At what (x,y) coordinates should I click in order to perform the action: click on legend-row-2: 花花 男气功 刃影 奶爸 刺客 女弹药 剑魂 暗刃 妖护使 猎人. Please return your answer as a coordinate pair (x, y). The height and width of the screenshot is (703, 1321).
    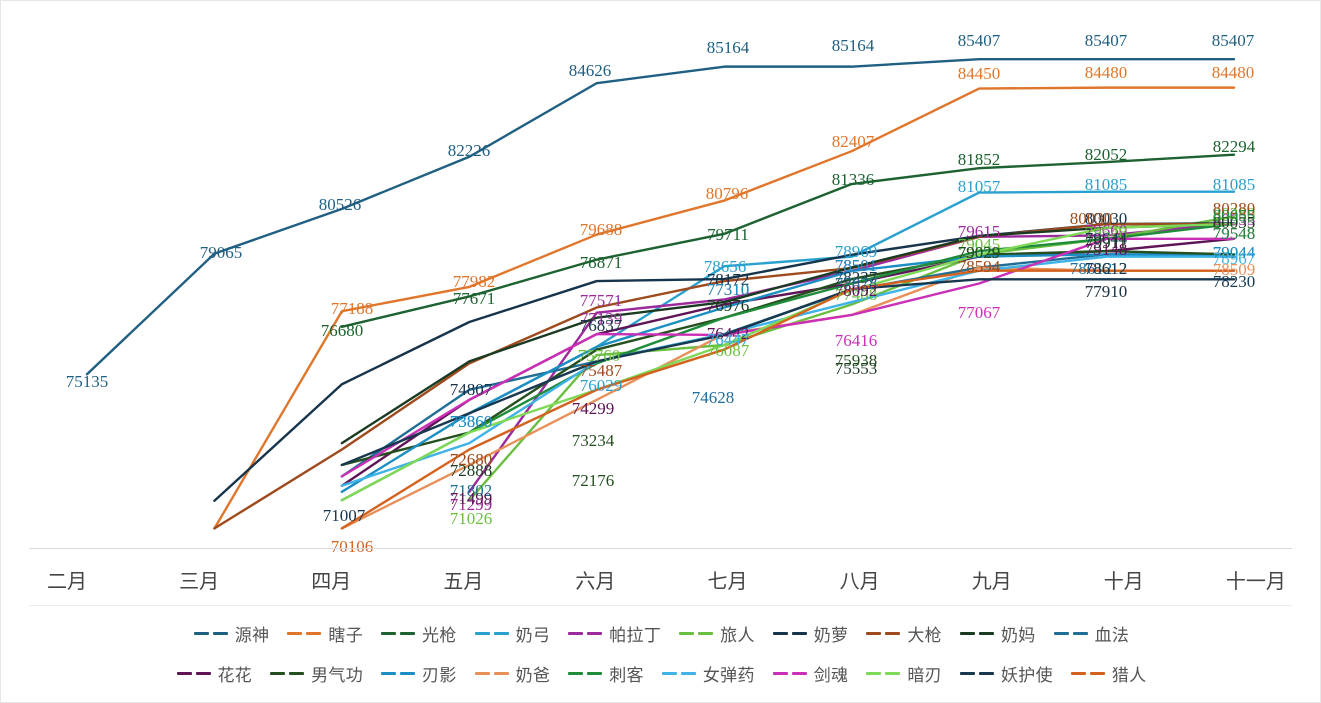
    Looking at the image, I should click on (661, 673).